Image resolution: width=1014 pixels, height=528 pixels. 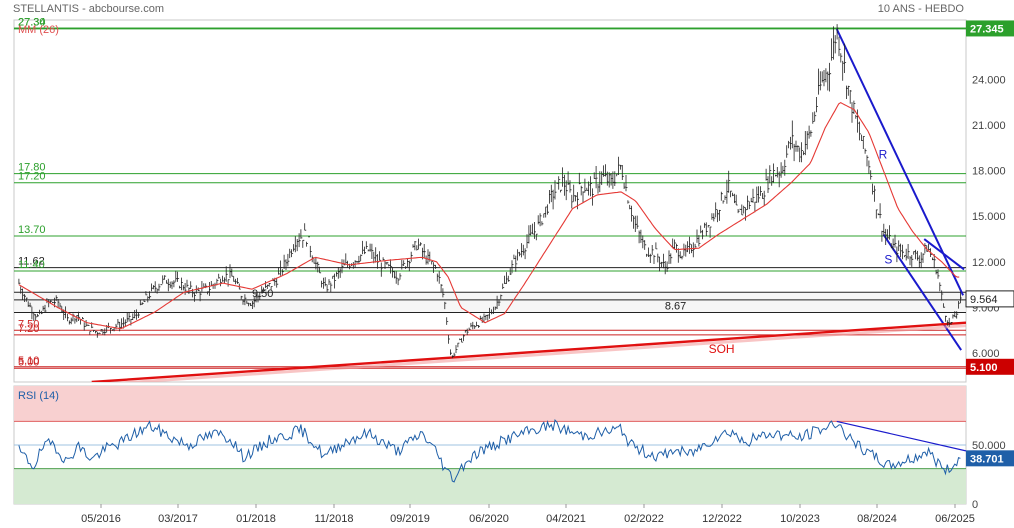 I want to click on x-tick-label-7: 02/2022, so click(x=644, y=519).